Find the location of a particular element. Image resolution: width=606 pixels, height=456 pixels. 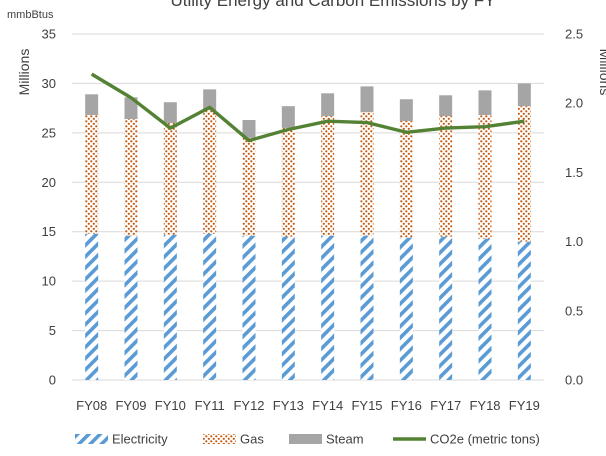

y-left-tick-label: 25 is located at coordinates (49, 132).